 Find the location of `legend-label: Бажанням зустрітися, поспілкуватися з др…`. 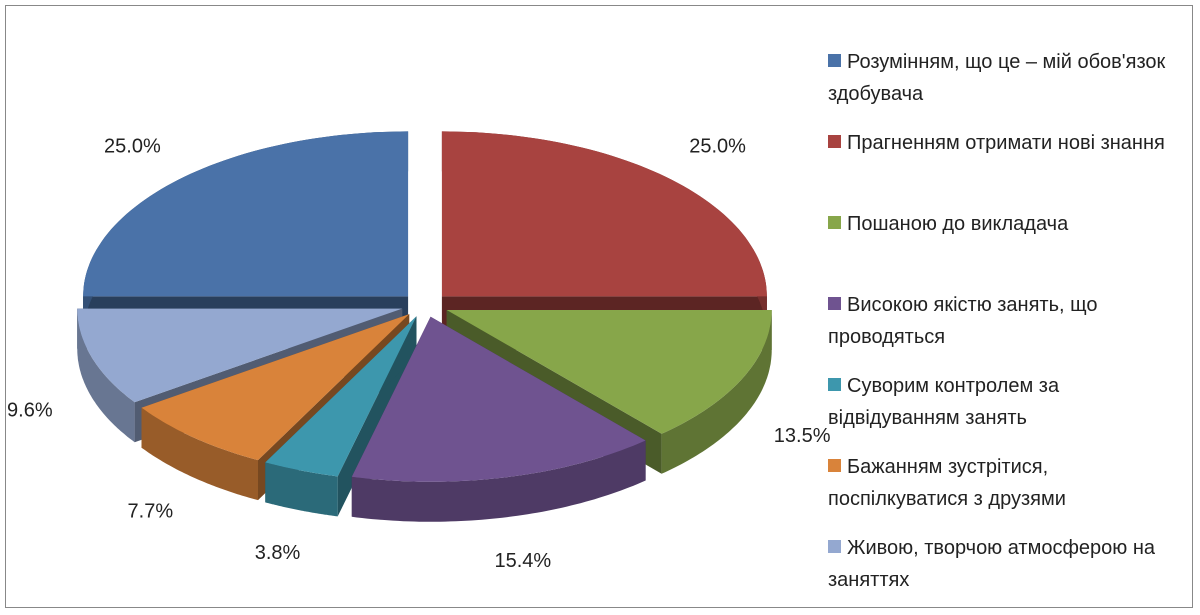

legend-label: Бажанням зустрітися, поспілкуватися з др… is located at coordinates (947, 483).